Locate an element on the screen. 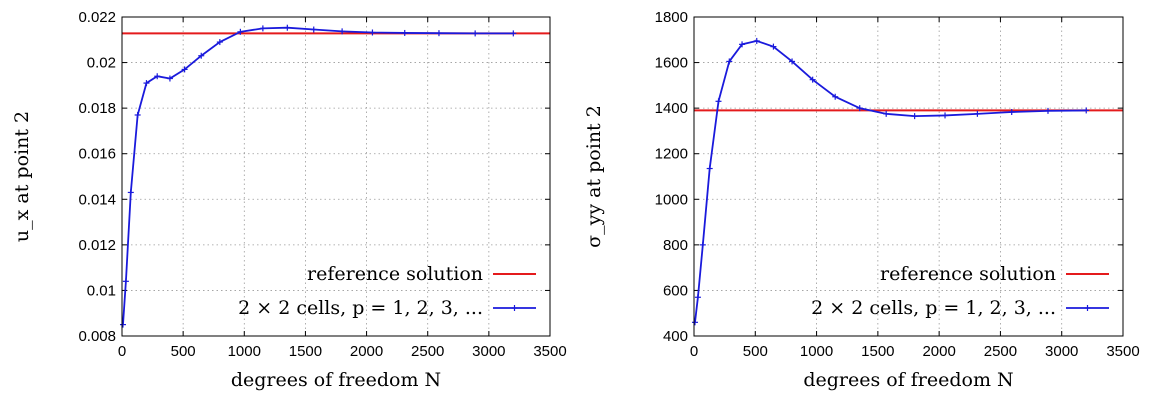 This screenshot has height=401, width=1162. y-tick-label: 0.022 is located at coordinates (97, 17).